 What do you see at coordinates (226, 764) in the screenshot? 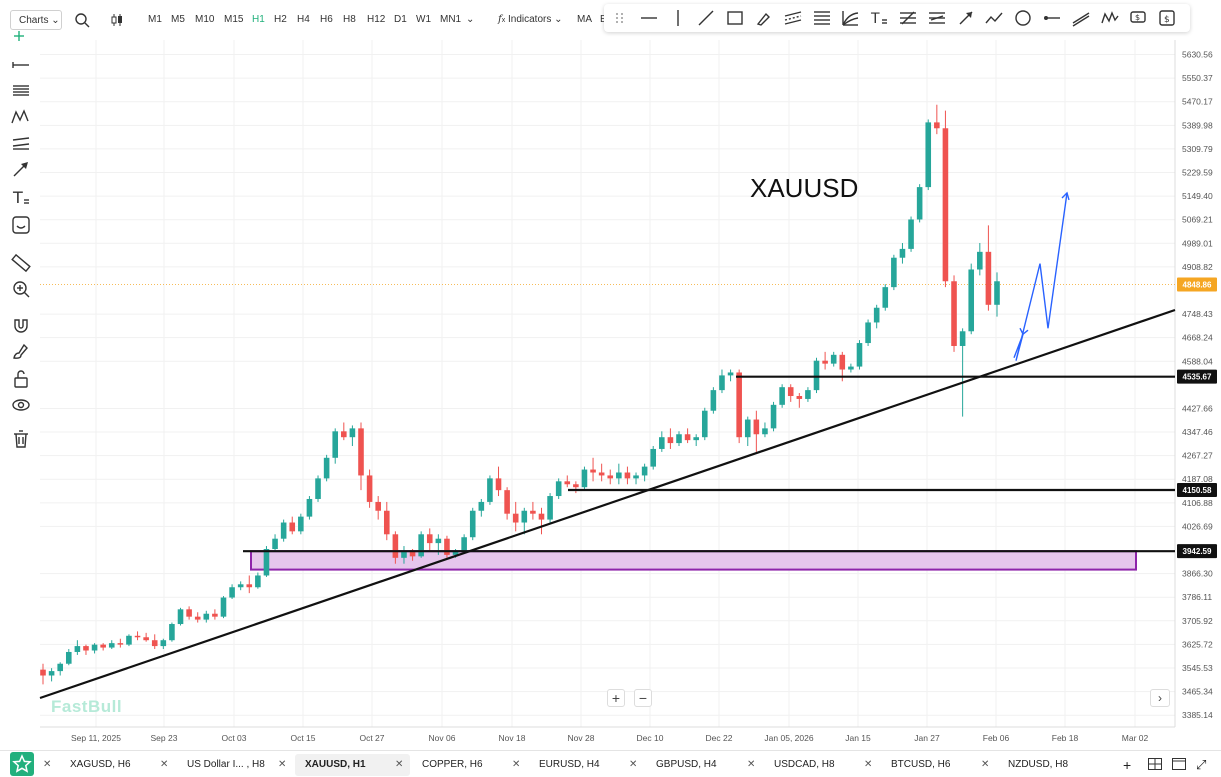
I see `symbol-tab-label: US Dollar I... , H8` at bounding box center [226, 764].